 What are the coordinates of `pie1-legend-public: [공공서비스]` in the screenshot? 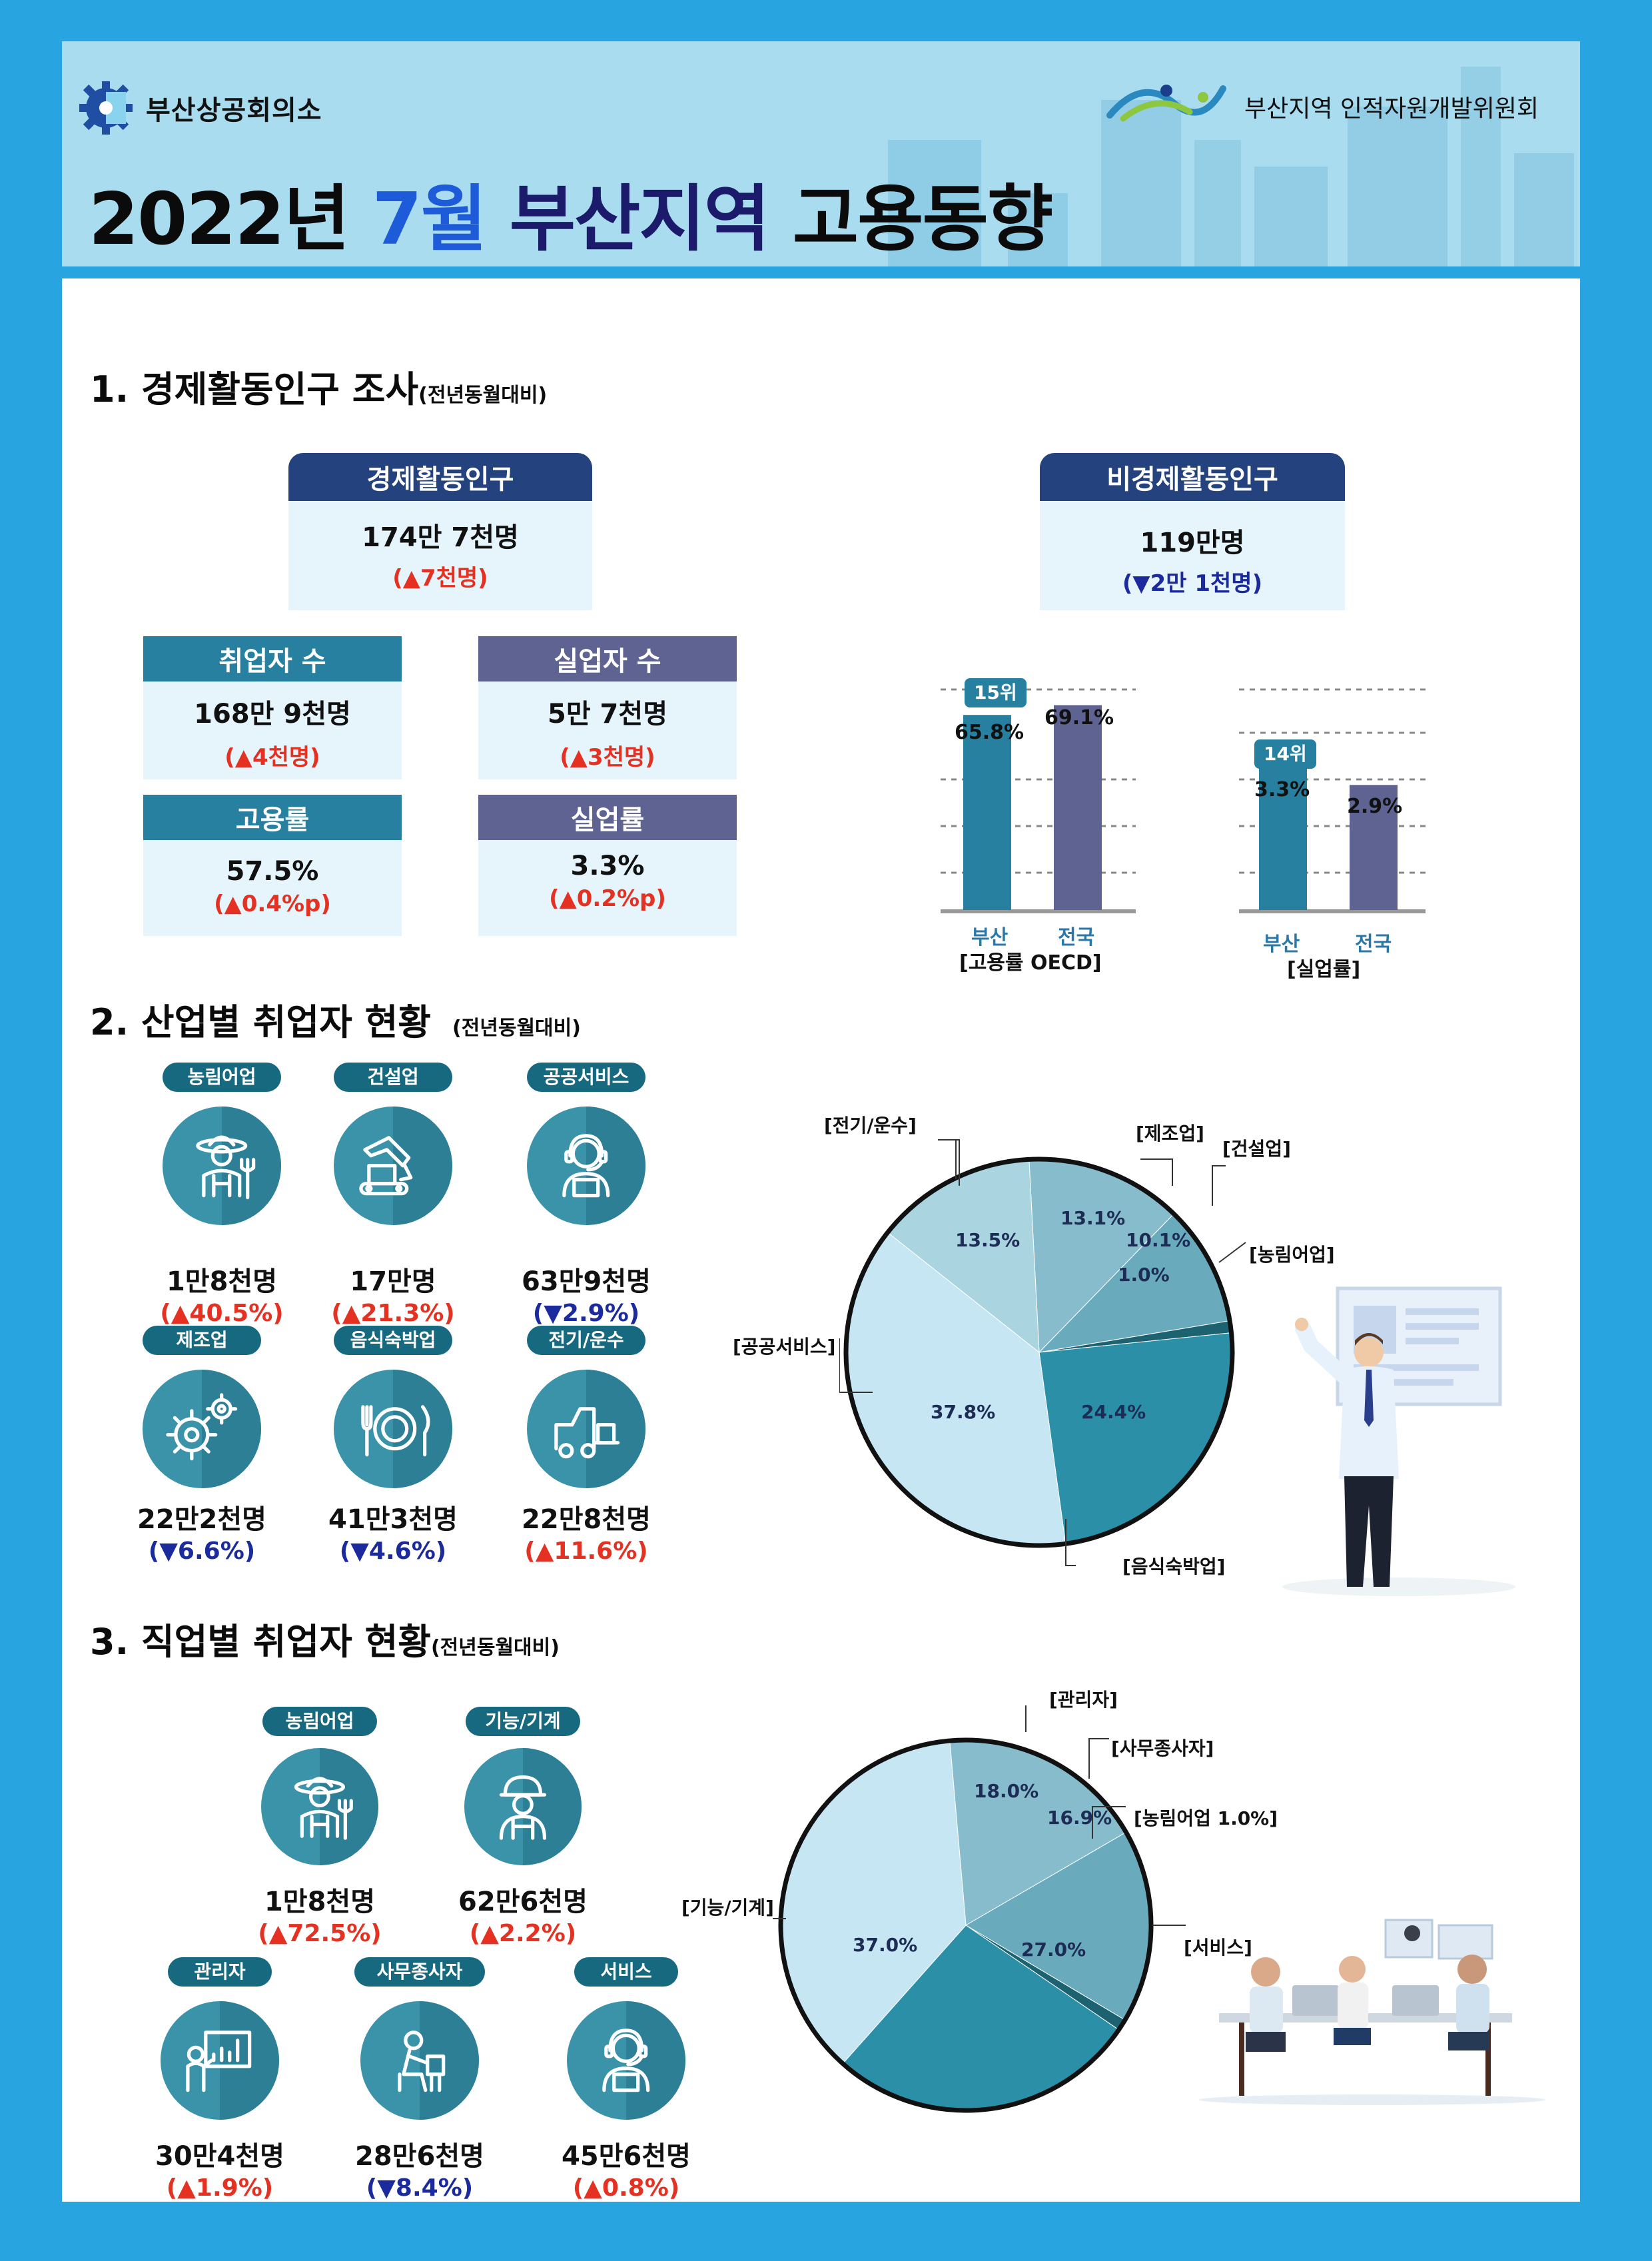 It's located at (784, 1347).